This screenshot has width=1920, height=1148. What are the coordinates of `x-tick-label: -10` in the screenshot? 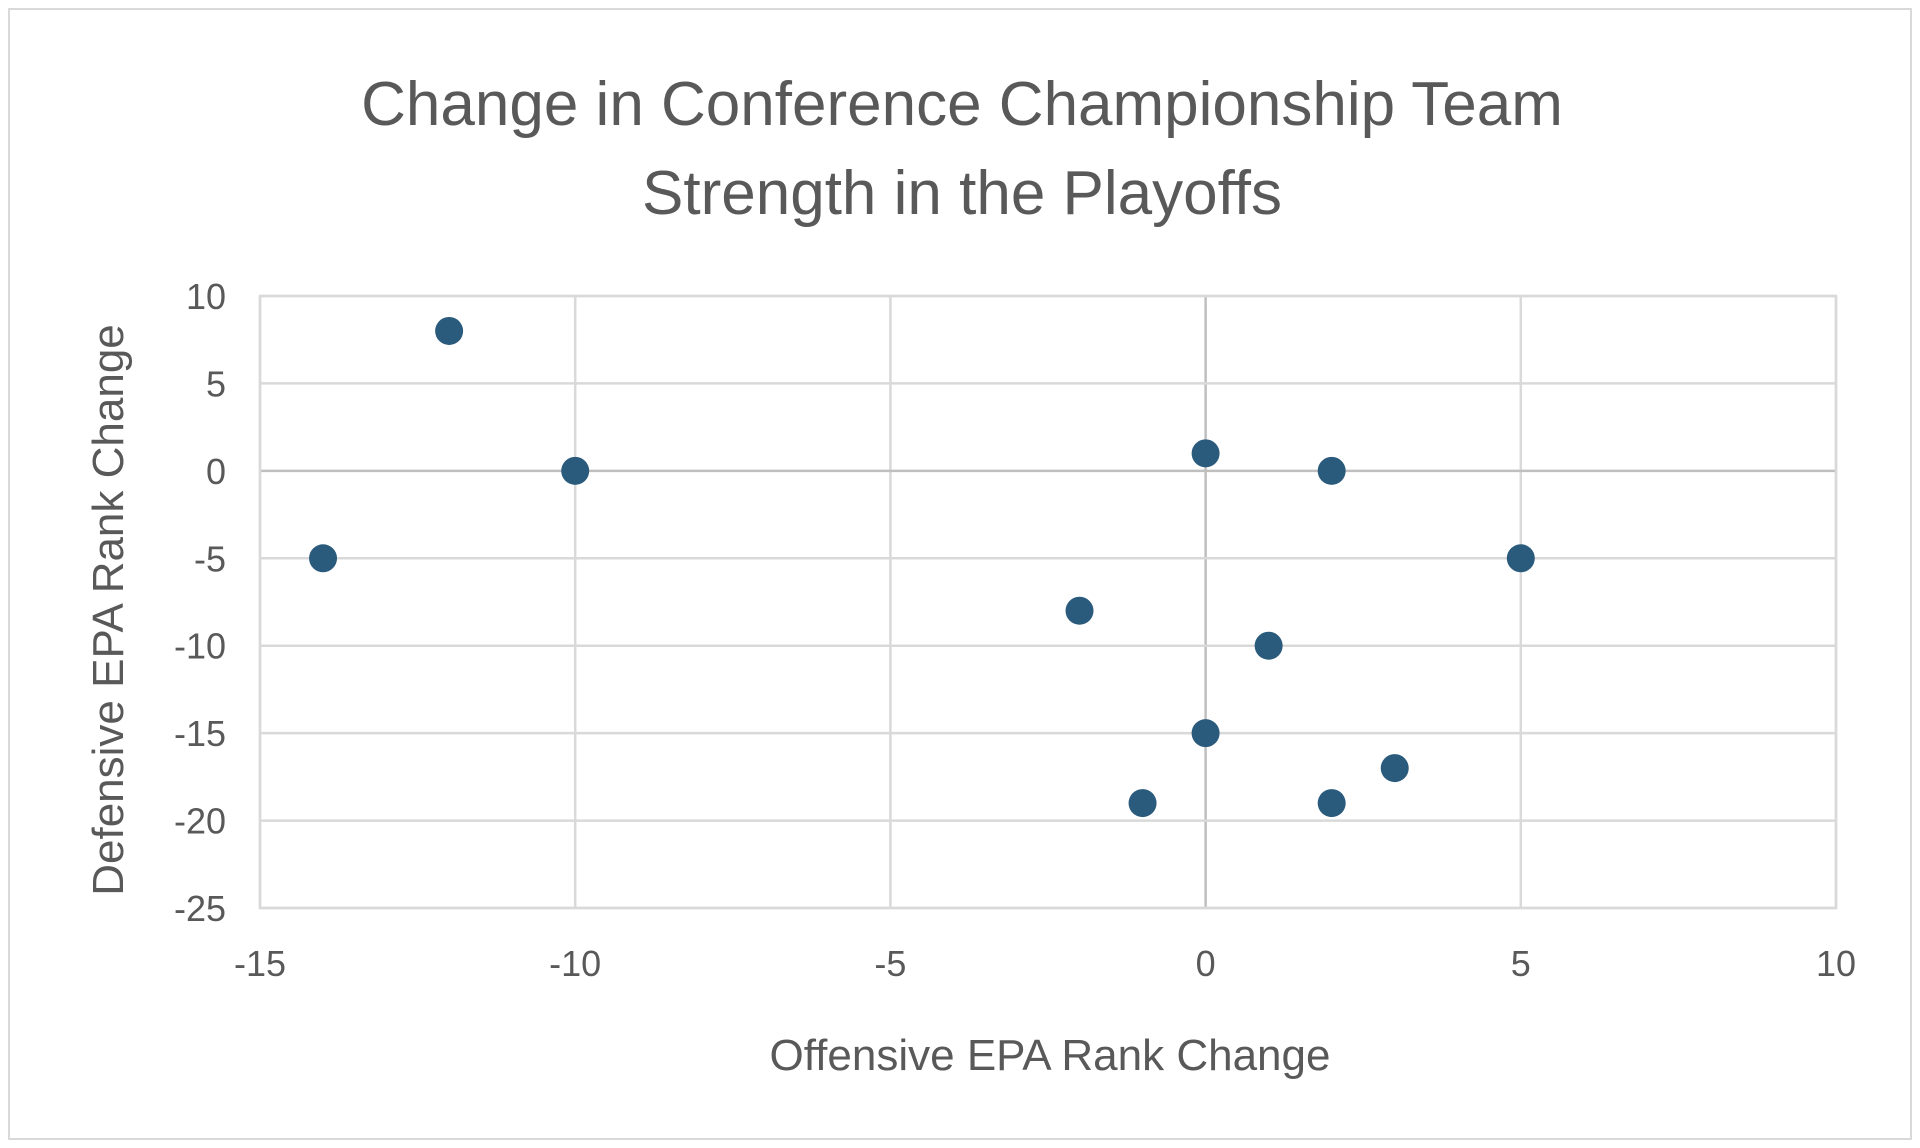 It's located at (575, 963).